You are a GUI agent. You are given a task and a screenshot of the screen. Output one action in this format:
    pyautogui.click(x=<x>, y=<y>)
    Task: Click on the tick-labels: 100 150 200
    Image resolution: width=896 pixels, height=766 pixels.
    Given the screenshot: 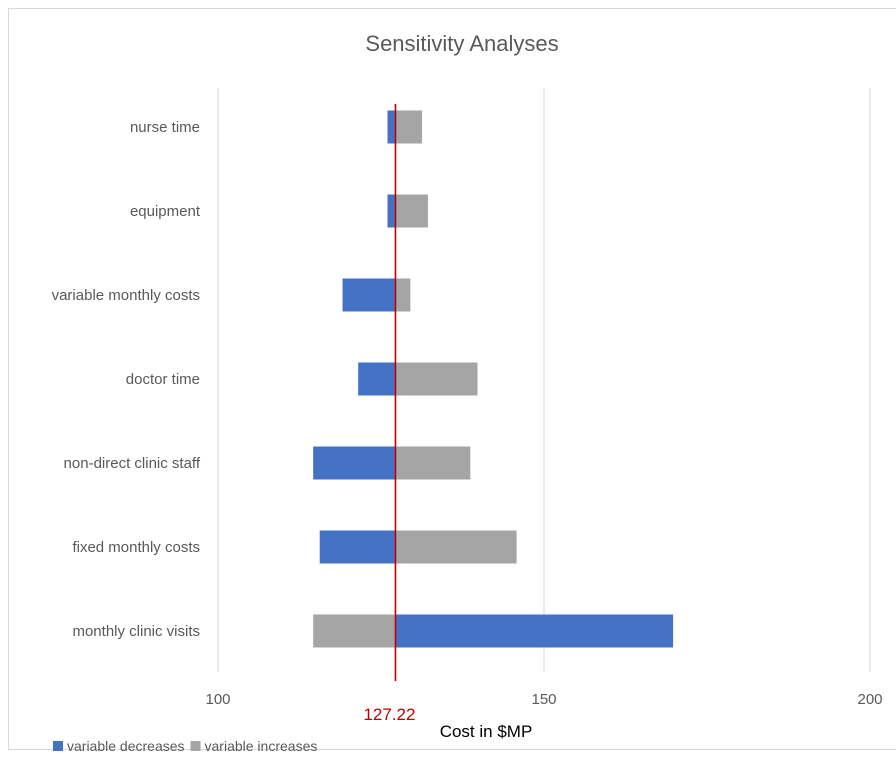 What is the action you would take?
    pyautogui.click(x=543, y=699)
    